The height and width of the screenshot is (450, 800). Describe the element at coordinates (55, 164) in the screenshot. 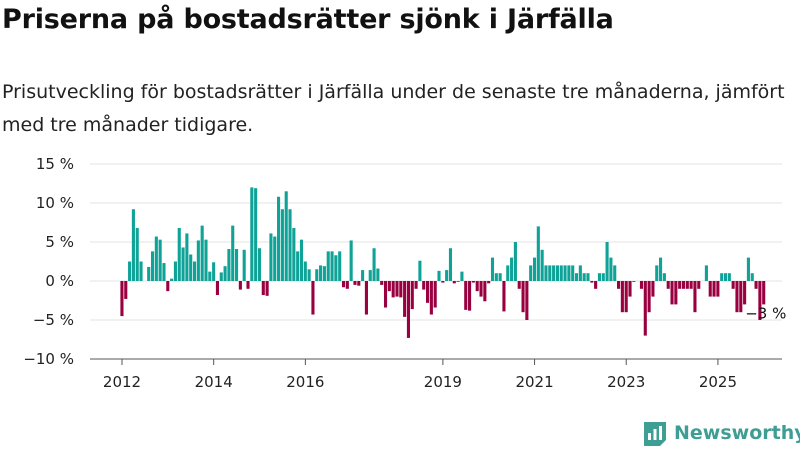

I see `y-tick-label: 15 %` at that location.